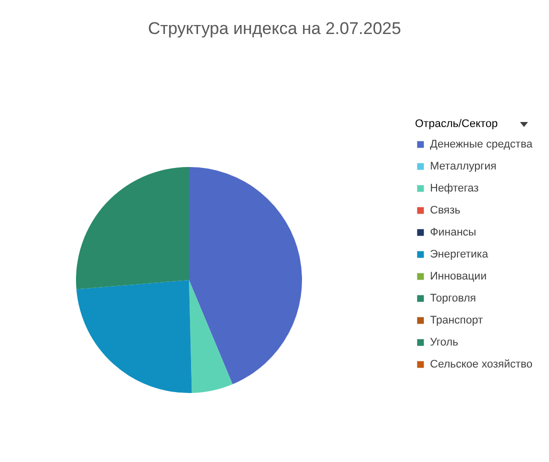  What do you see at coordinates (482, 144) in the screenshot?
I see `legend-label: Денежные средства` at bounding box center [482, 144].